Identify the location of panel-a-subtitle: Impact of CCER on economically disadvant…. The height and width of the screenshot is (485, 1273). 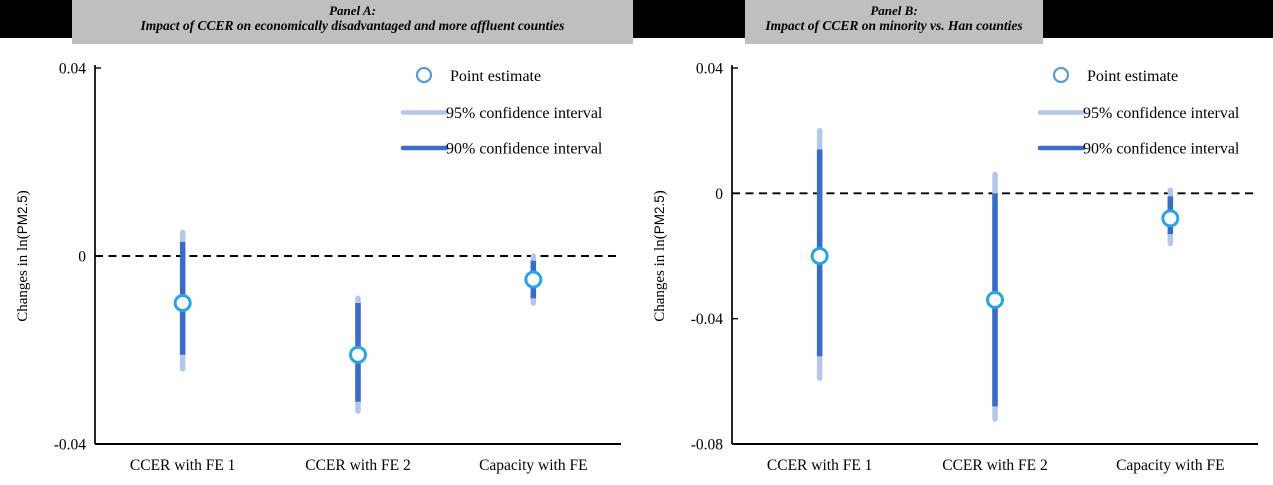
(352, 25).